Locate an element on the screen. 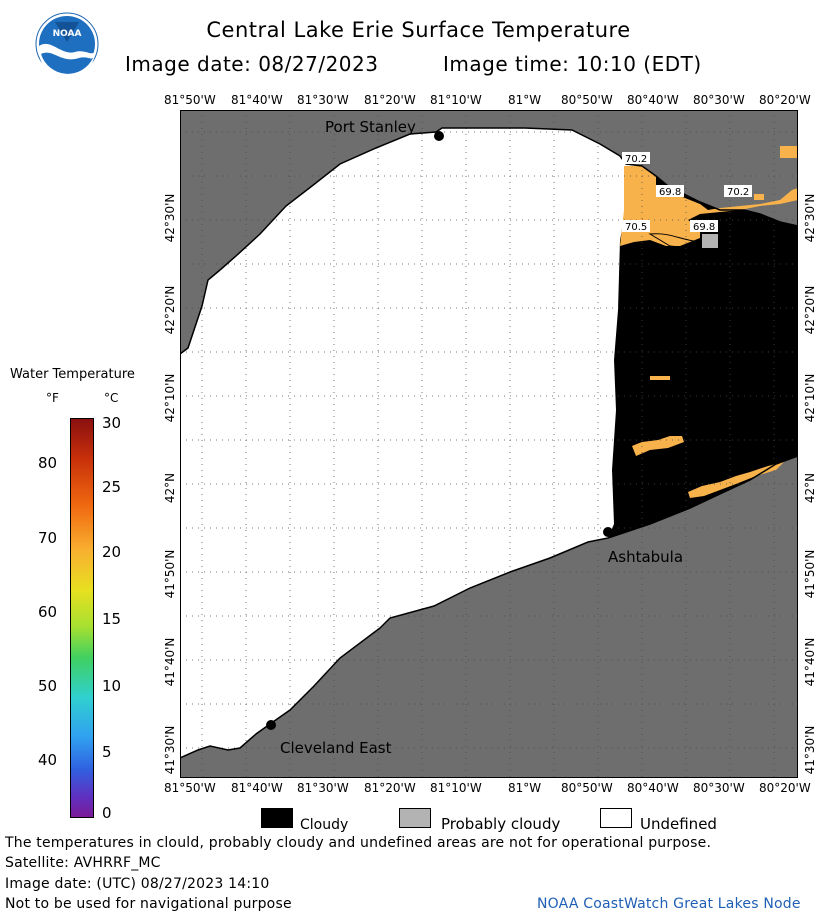 The height and width of the screenshot is (919, 837). lat-label-right-3: 42°N is located at coordinates (810, 488).